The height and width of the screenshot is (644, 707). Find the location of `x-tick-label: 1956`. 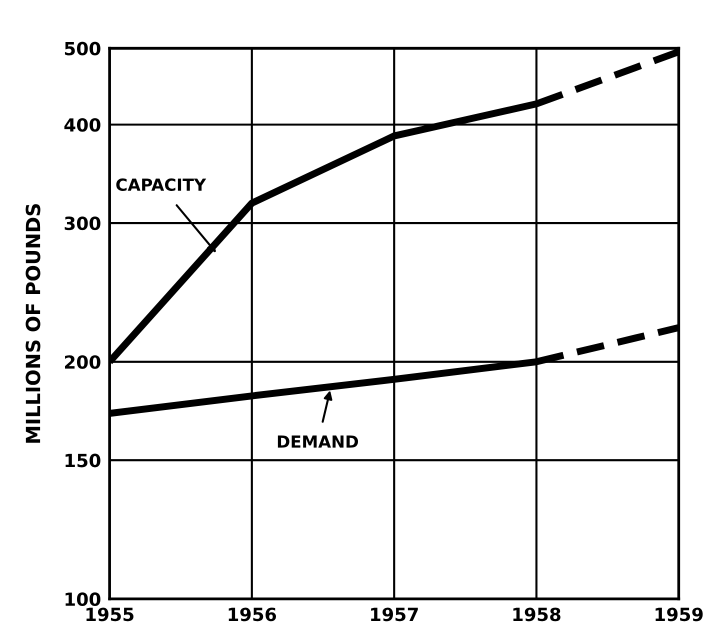

x-tick-label: 1956 is located at coordinates (252, 615).